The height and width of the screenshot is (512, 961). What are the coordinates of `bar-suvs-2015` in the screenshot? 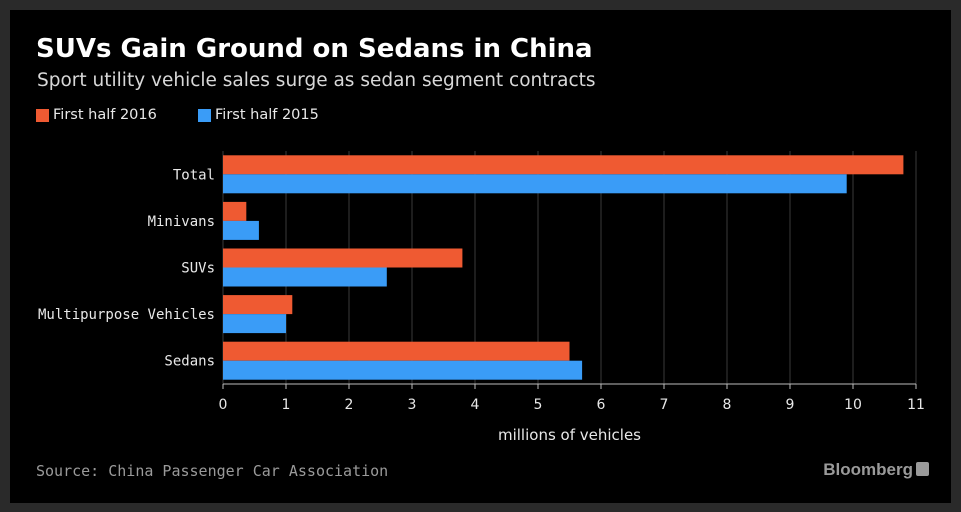 It's located at (305, 277).